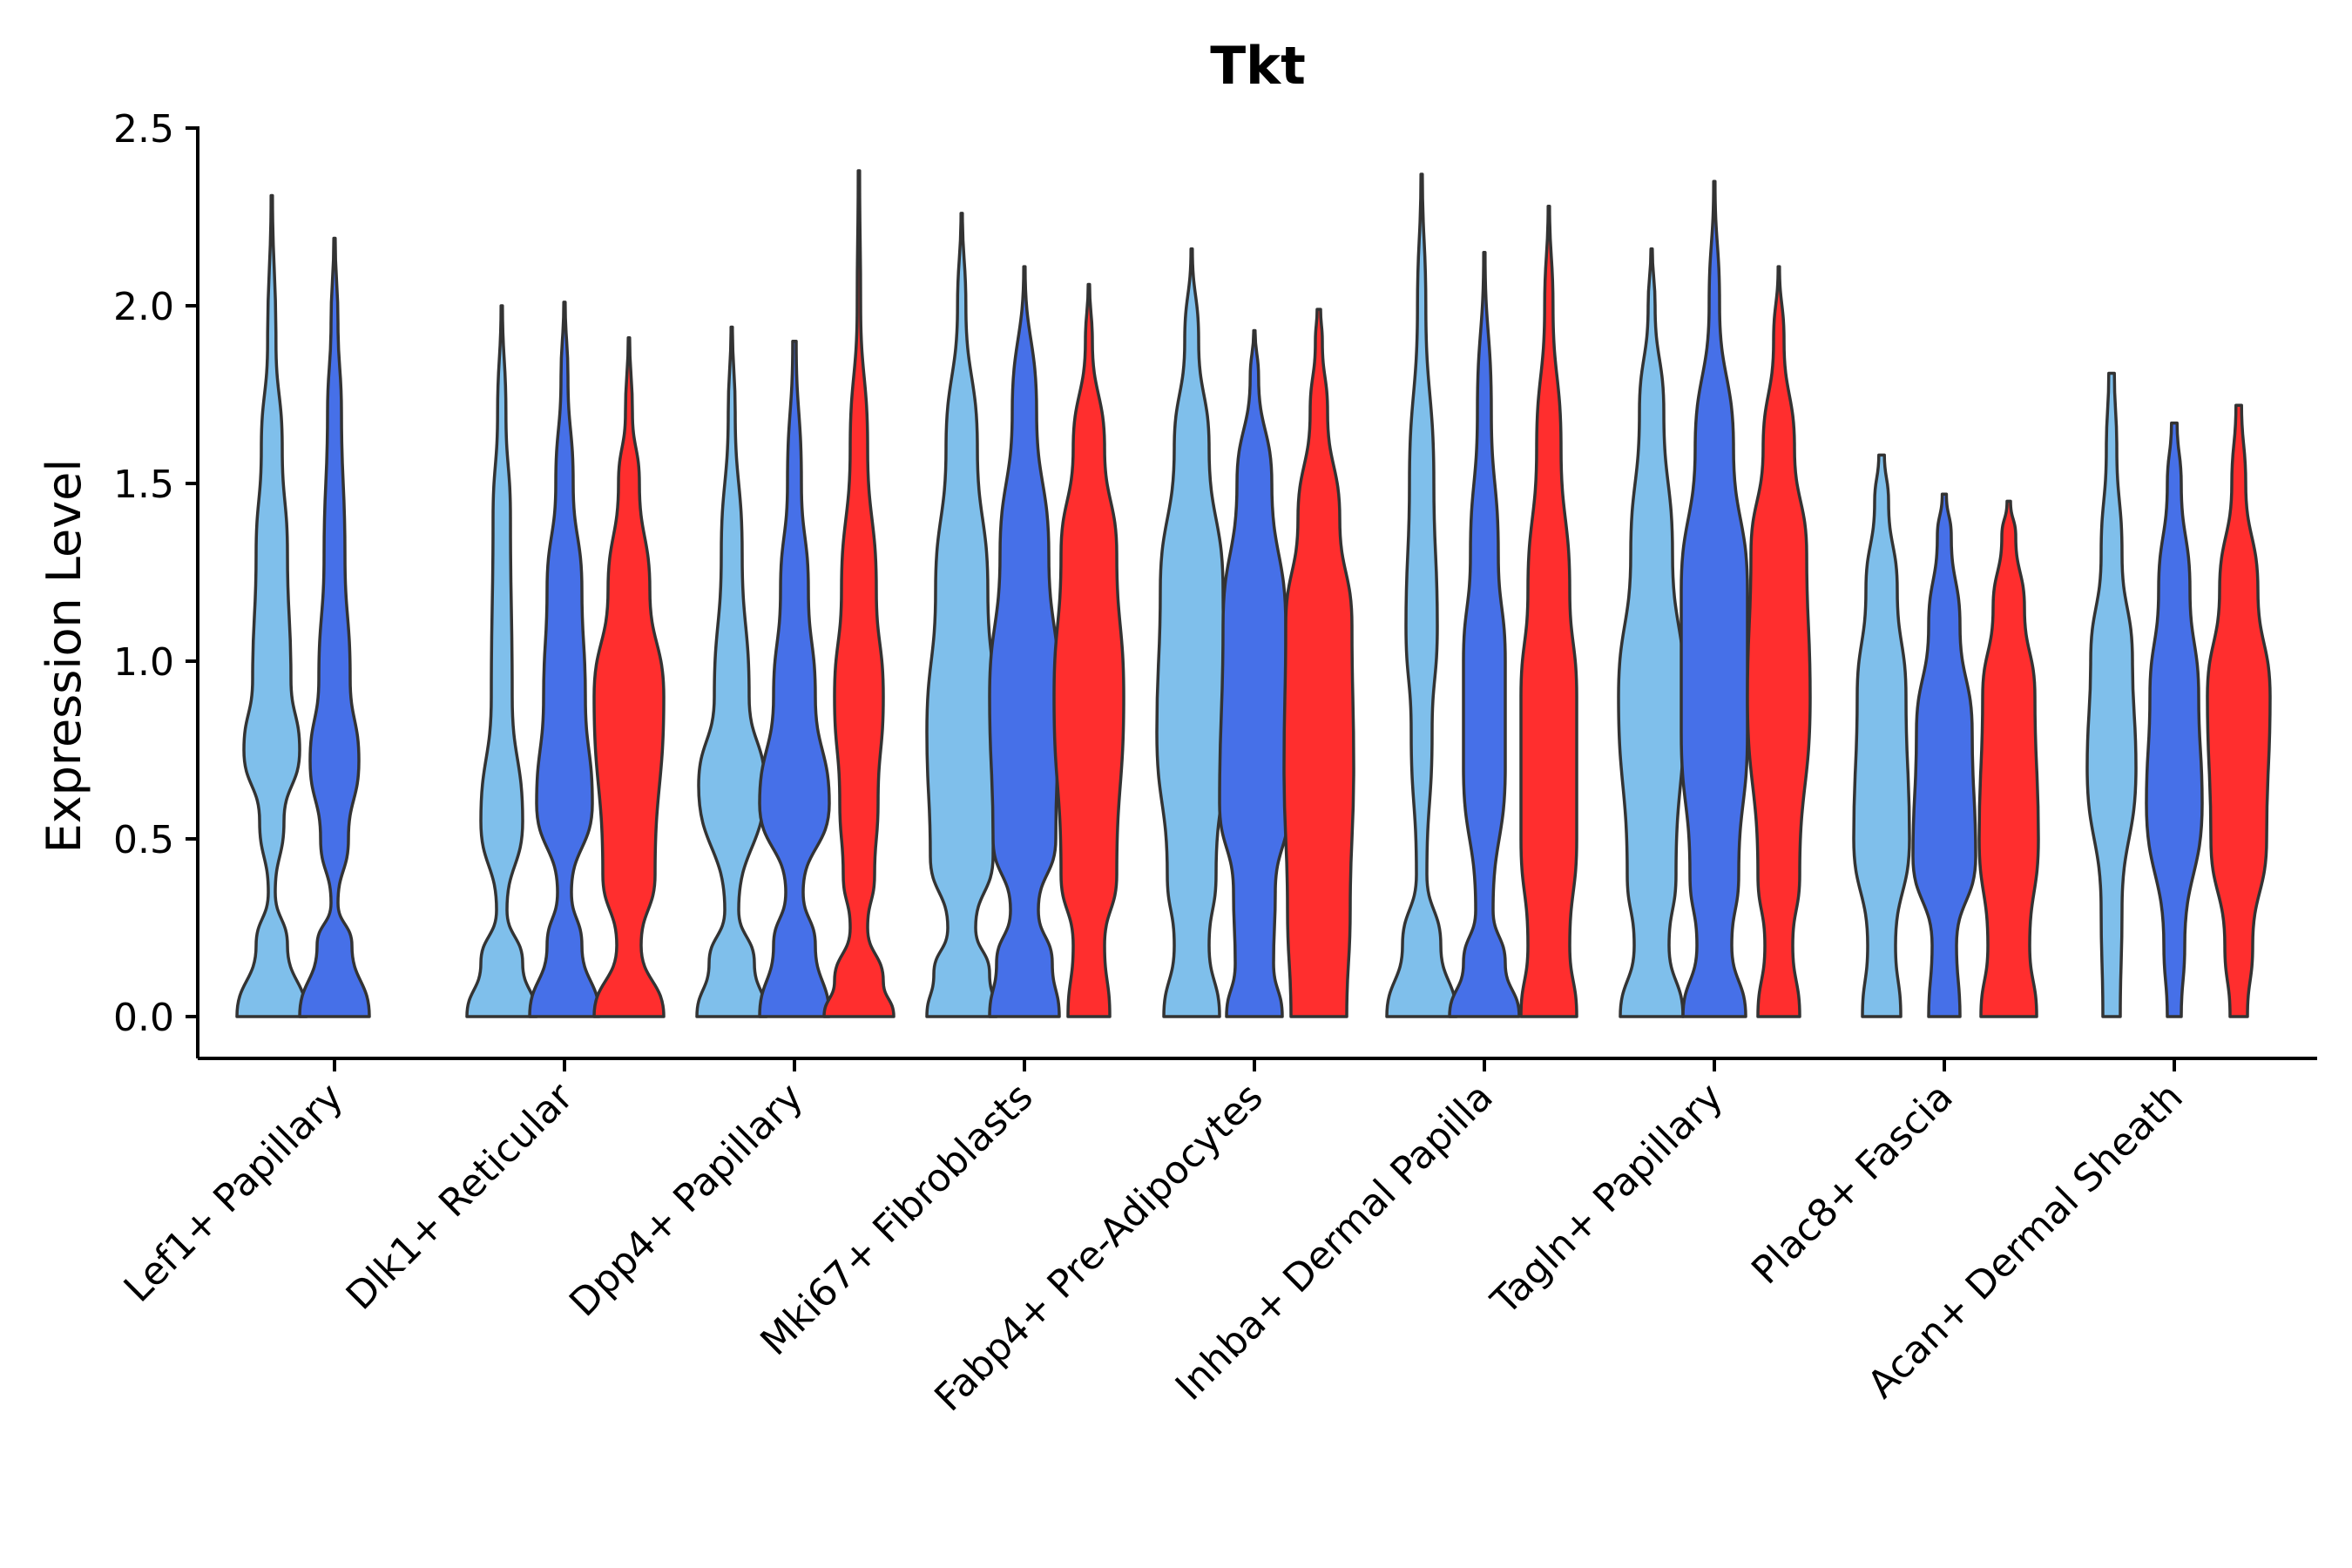 This screenshot has height=1568, width=2352. Describe the element at coordinates (460, 1196) in the screenshot. I see `x-tick-label: Dlk1+ Reticular` at that location.